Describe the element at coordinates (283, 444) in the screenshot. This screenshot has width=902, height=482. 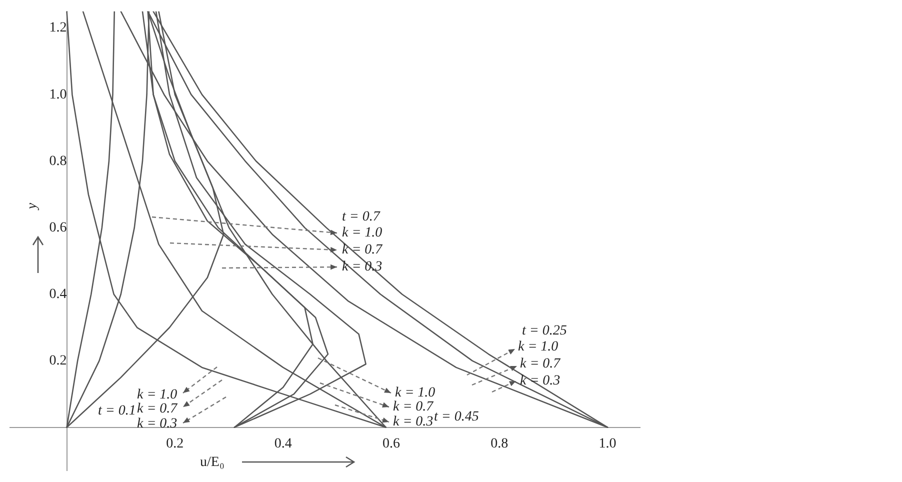
I see `x-tick-label: 0.4` at that location.